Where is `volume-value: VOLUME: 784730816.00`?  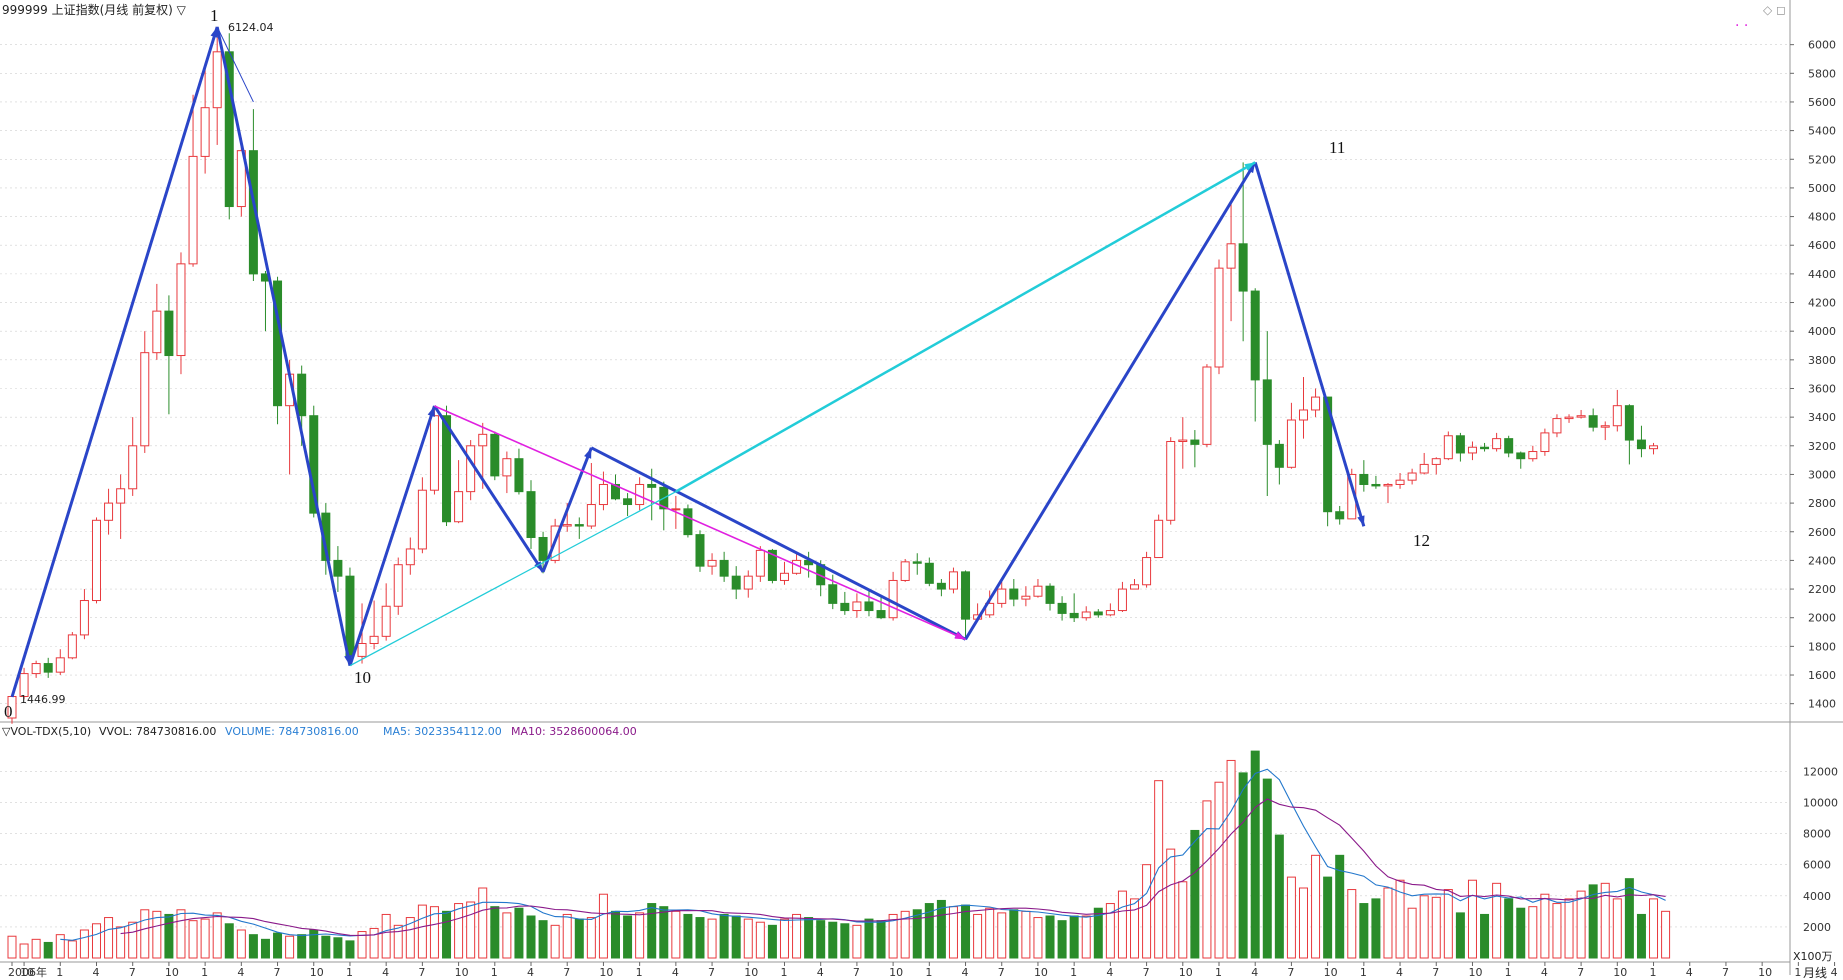
volume-value: VOLUME: 784730816.00 is located at coordinates (292, 731).